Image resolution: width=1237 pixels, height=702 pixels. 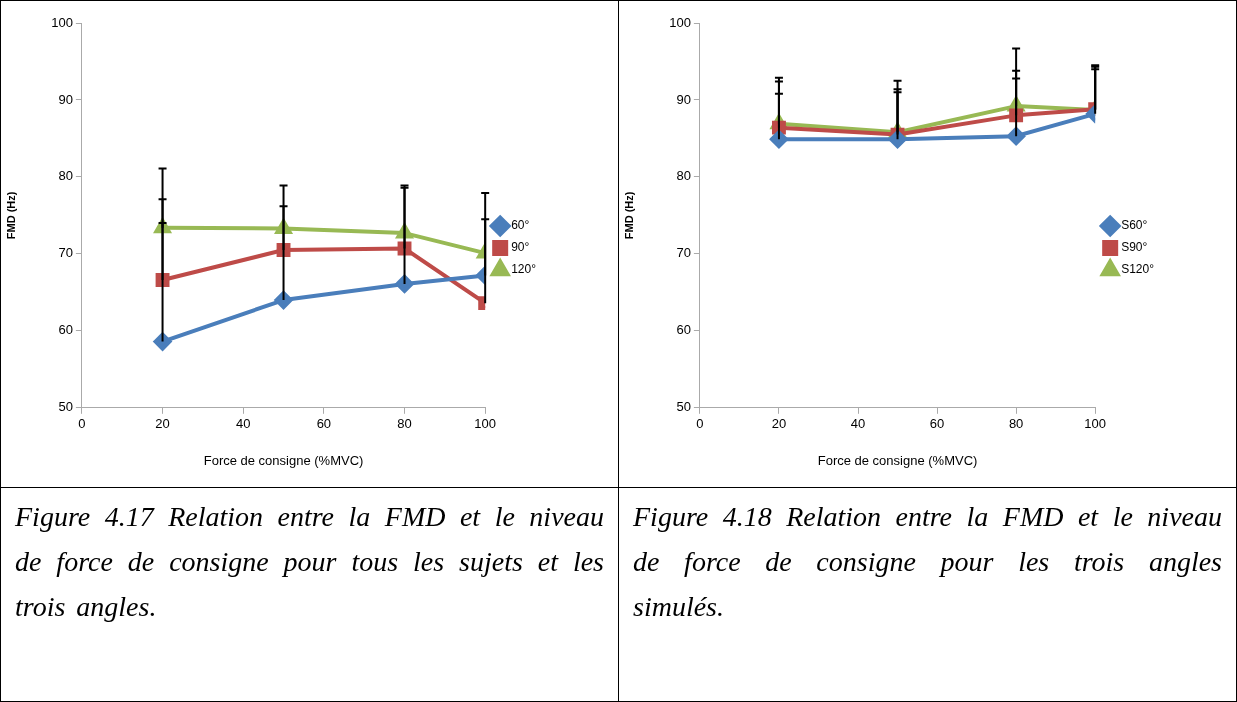 What do you see at coordinates (1138, 269) in the screenshot?
I see `legend-label: S120°` at bounding box center [1138, 269].